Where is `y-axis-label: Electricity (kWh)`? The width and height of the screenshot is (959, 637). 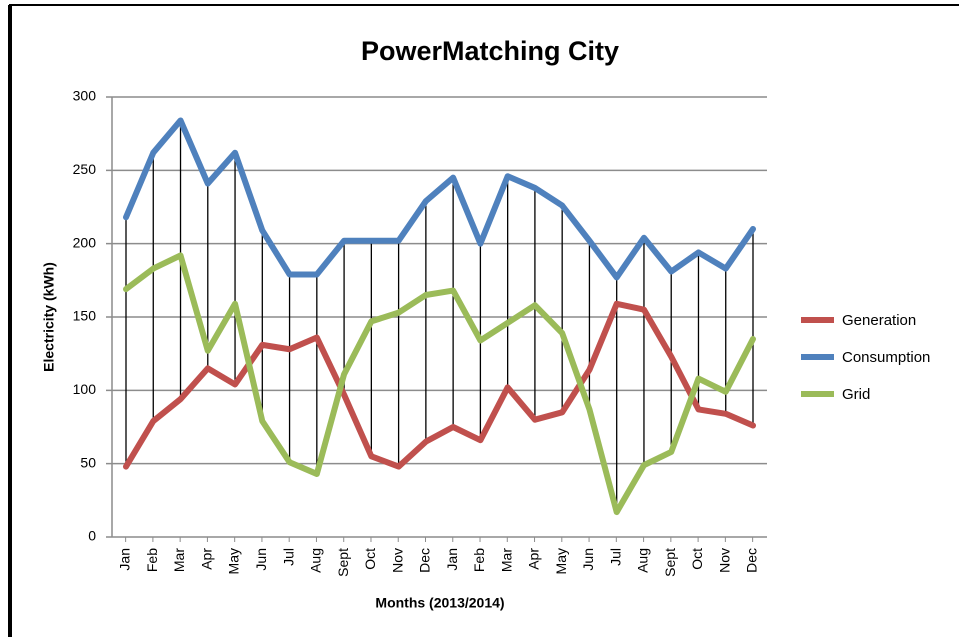 y-axis-label: Electricity (kWh) is located at coordinates (49, 317).